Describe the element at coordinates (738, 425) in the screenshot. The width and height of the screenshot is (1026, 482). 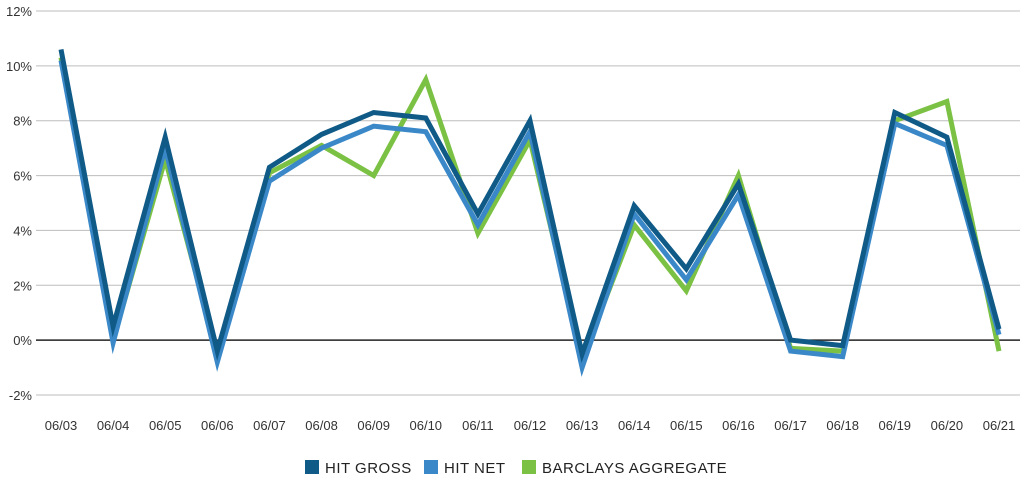
I see `x-tick-label: 06/16` at that location.